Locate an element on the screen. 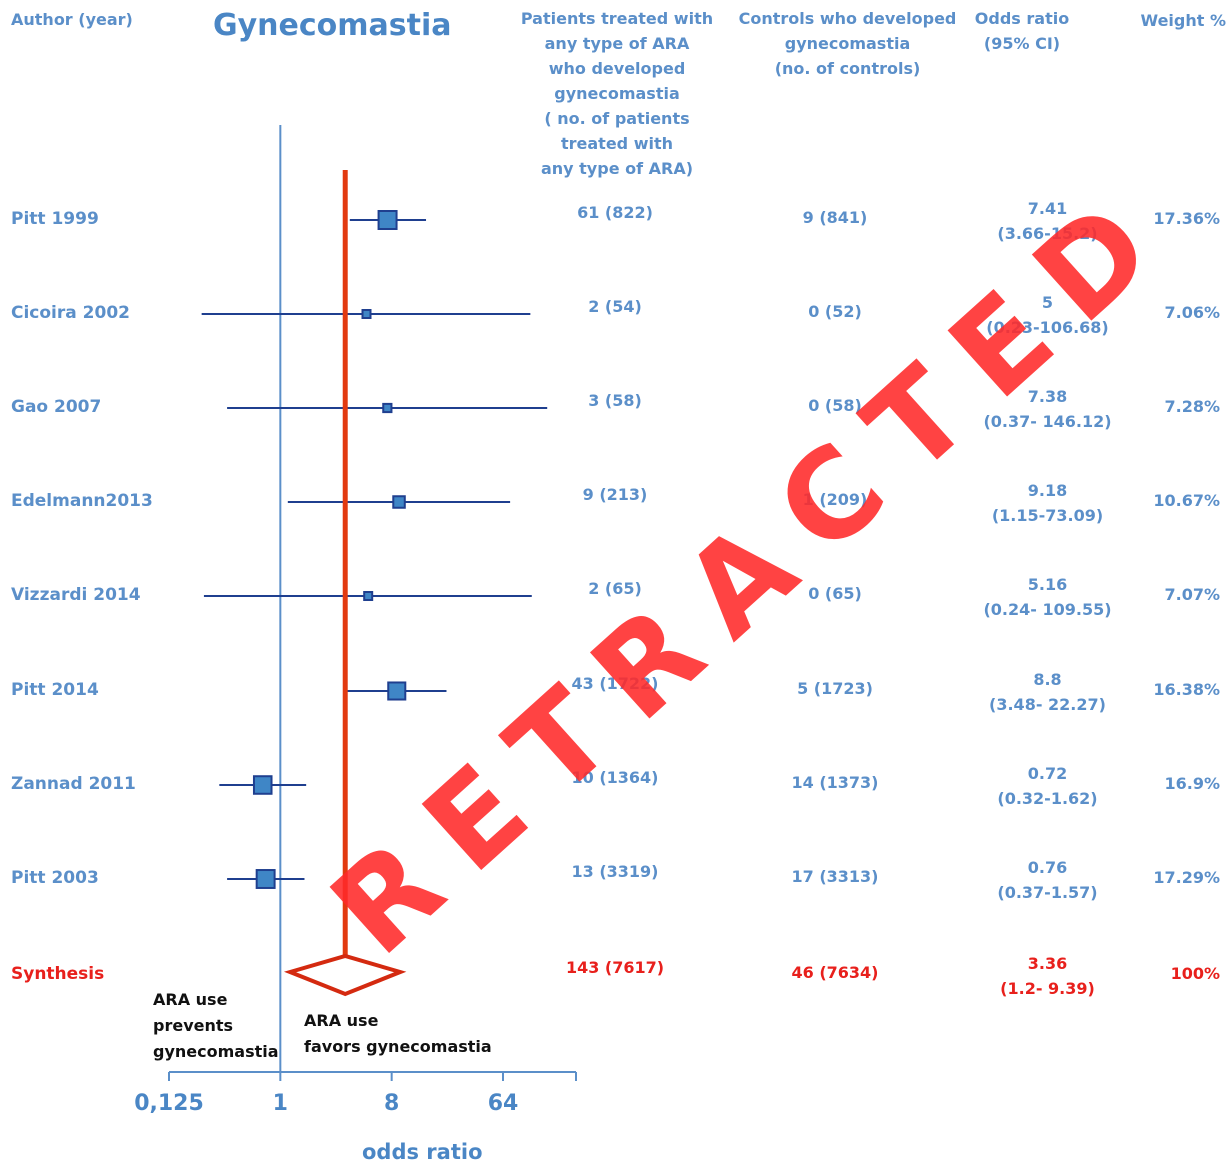  synthesis-treated: 143 (7617) is located at coordinates (615, 967).